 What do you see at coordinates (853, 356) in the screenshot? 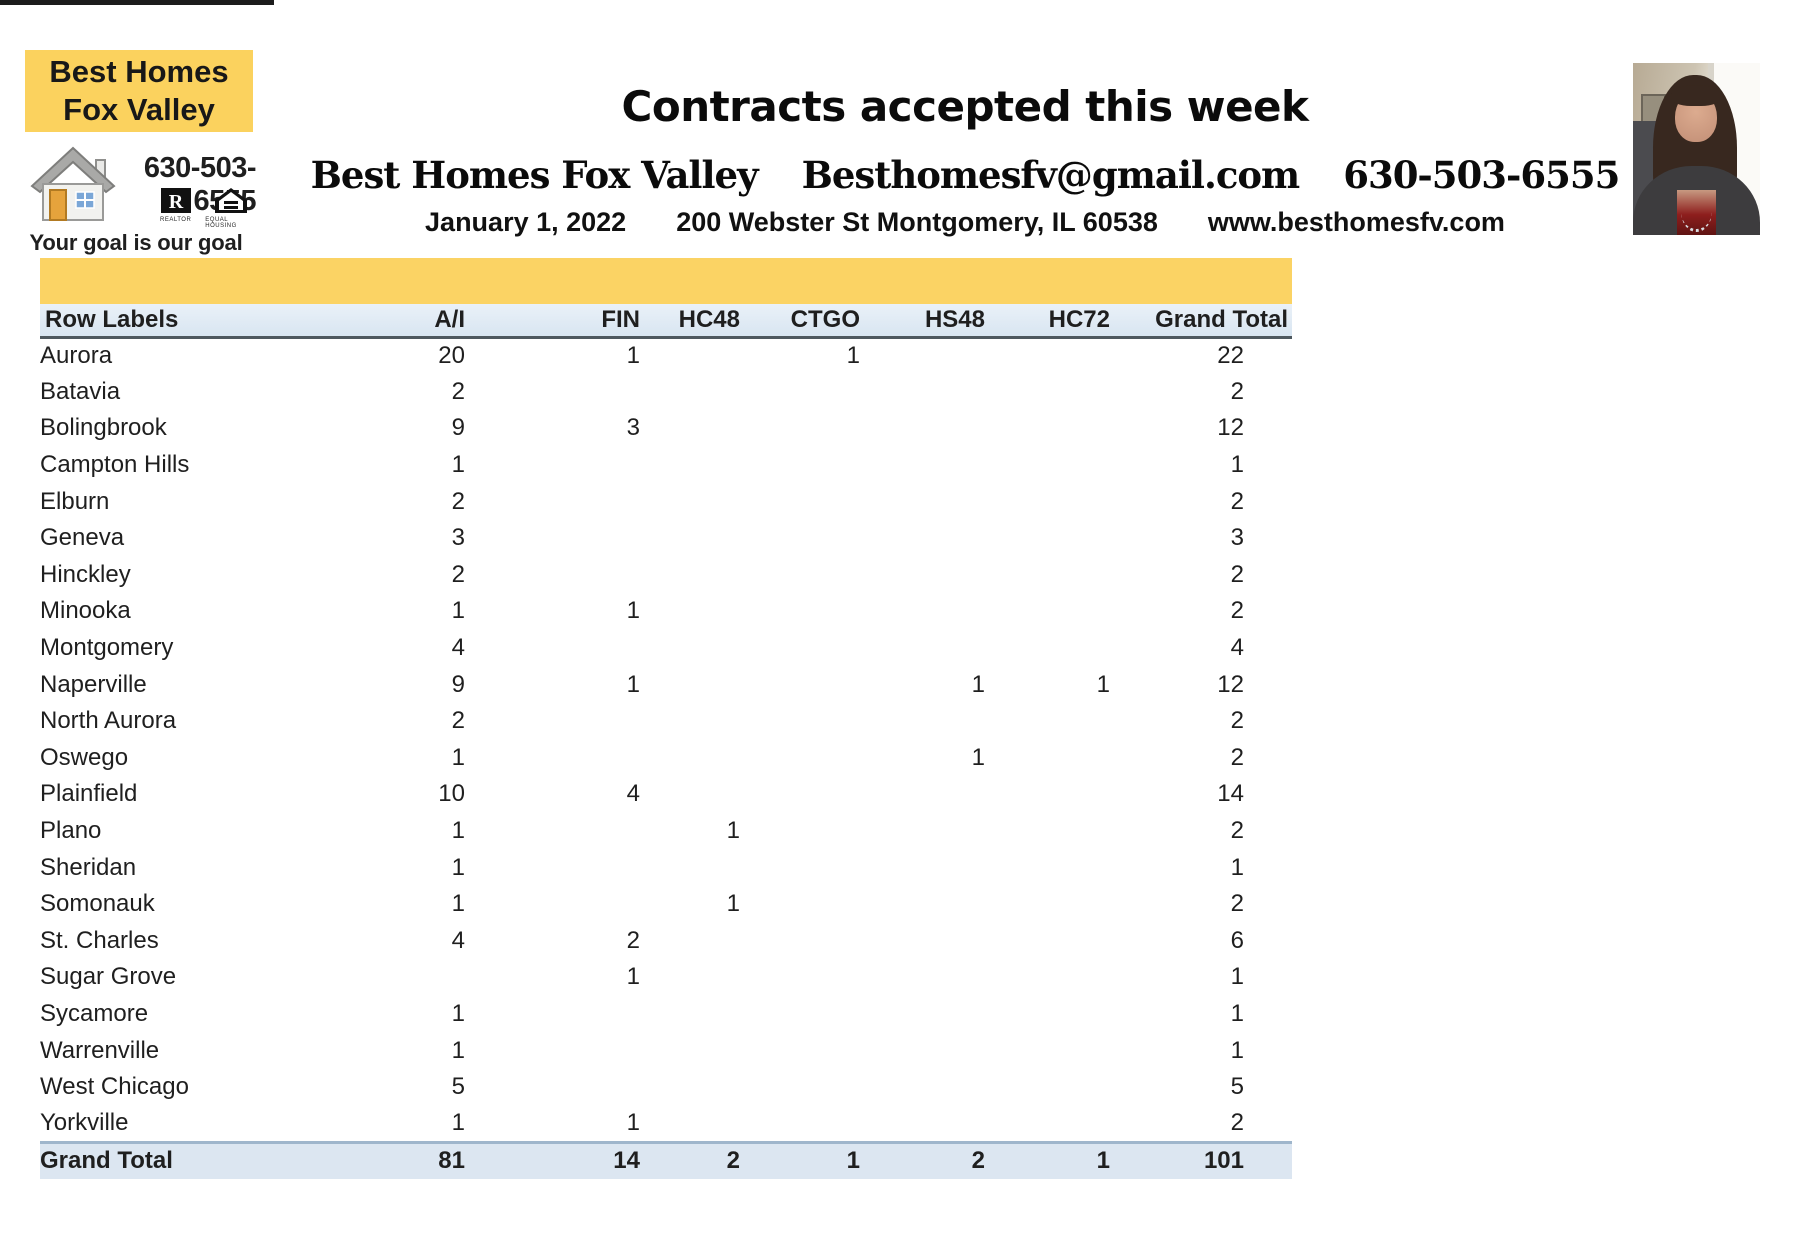
I see `cell-ctgo: 1` at bounding box center [853, 356].